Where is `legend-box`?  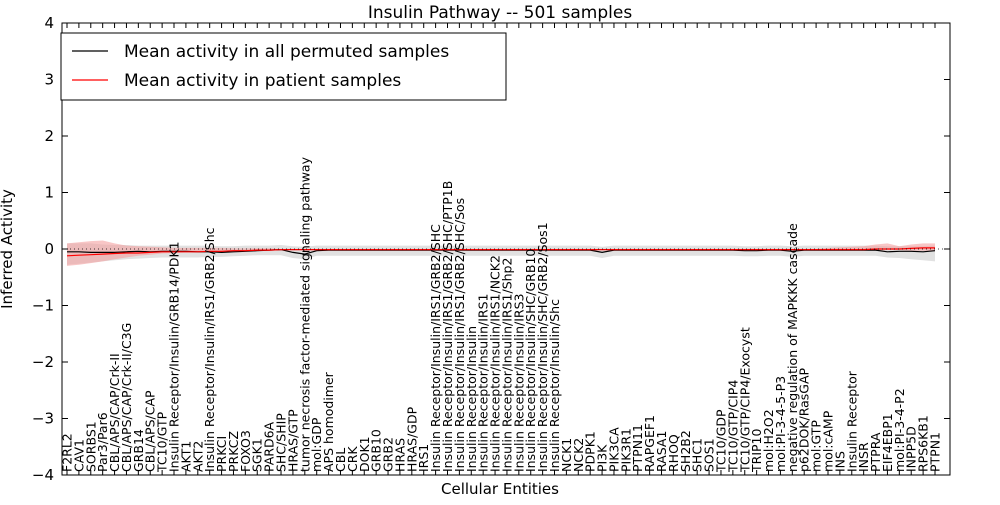
legend-box is located at coordinates (283, 66).